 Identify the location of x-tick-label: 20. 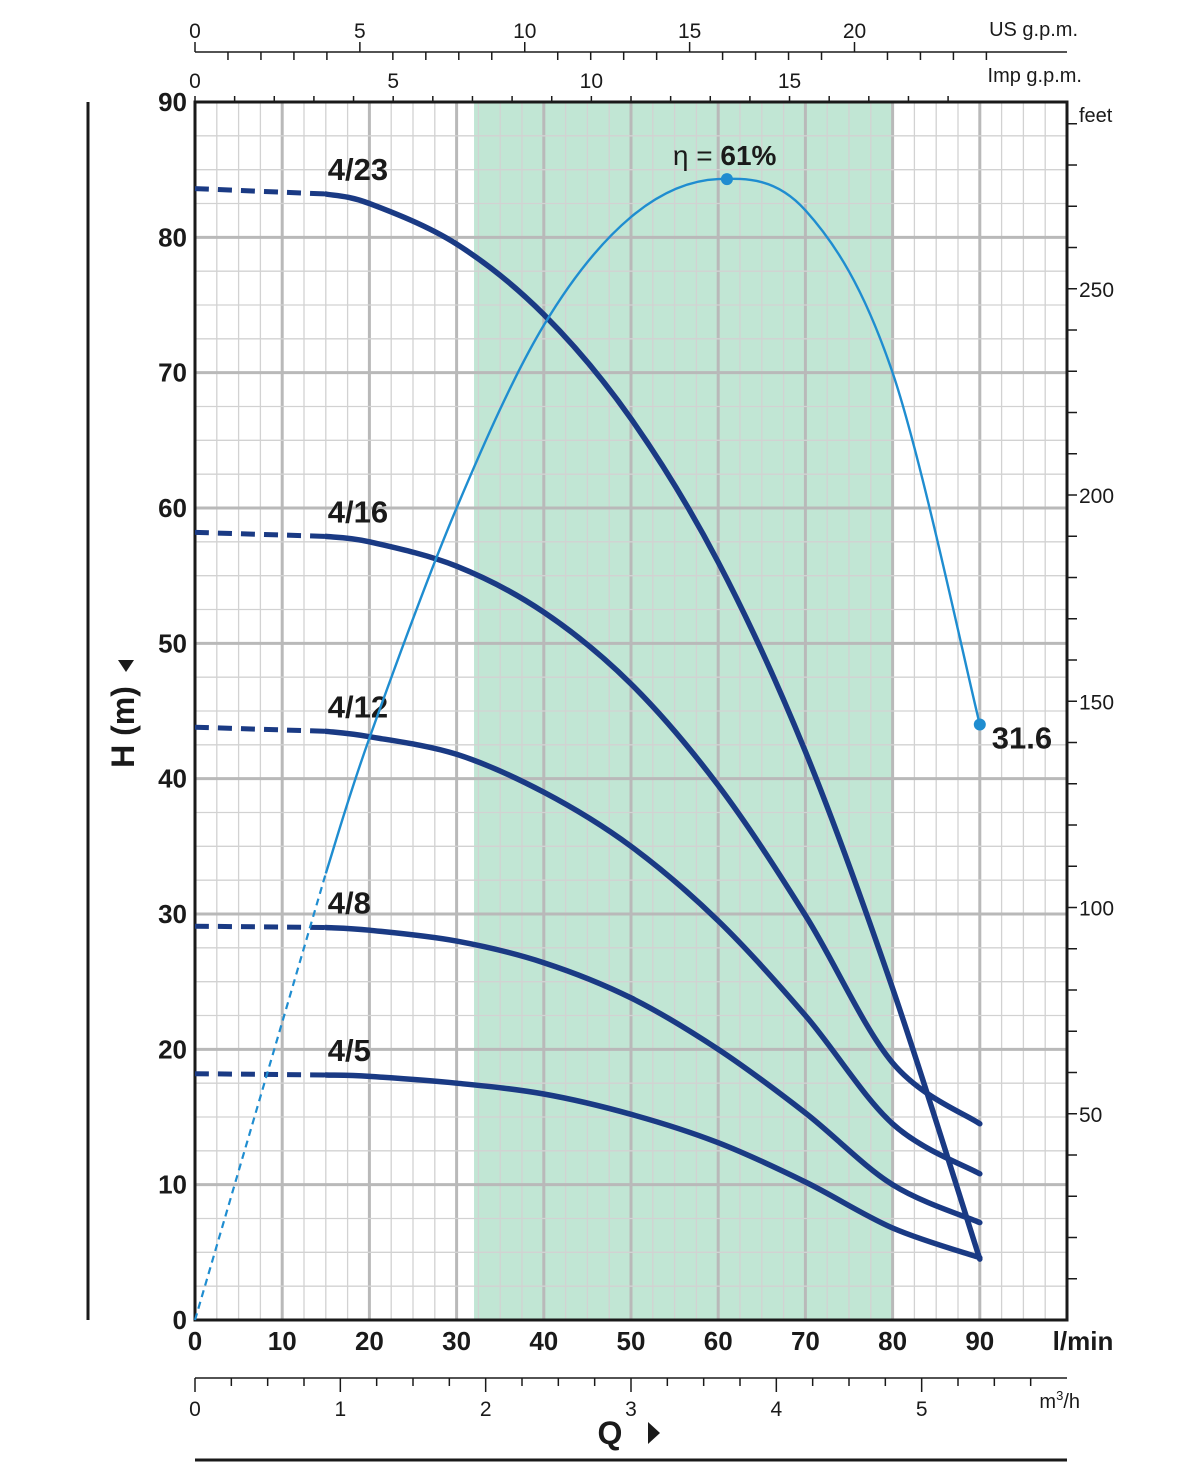
(369, 1341).